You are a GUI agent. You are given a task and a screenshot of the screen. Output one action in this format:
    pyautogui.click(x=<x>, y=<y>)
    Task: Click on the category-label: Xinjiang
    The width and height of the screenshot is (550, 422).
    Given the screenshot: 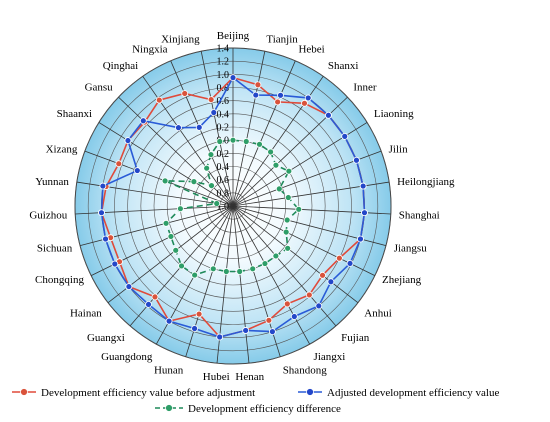 What is the action you would take?
    pyautogui.click(x=180, y=39)
    